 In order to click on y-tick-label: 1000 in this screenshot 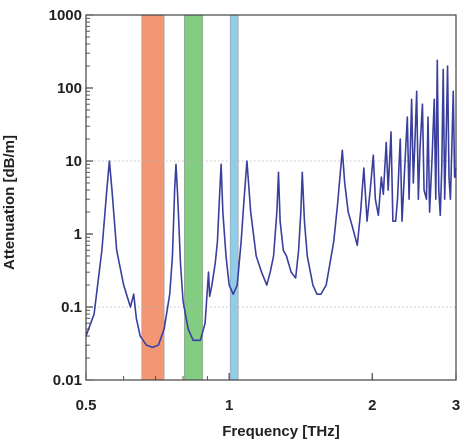, I will do `click(65, 15)`.